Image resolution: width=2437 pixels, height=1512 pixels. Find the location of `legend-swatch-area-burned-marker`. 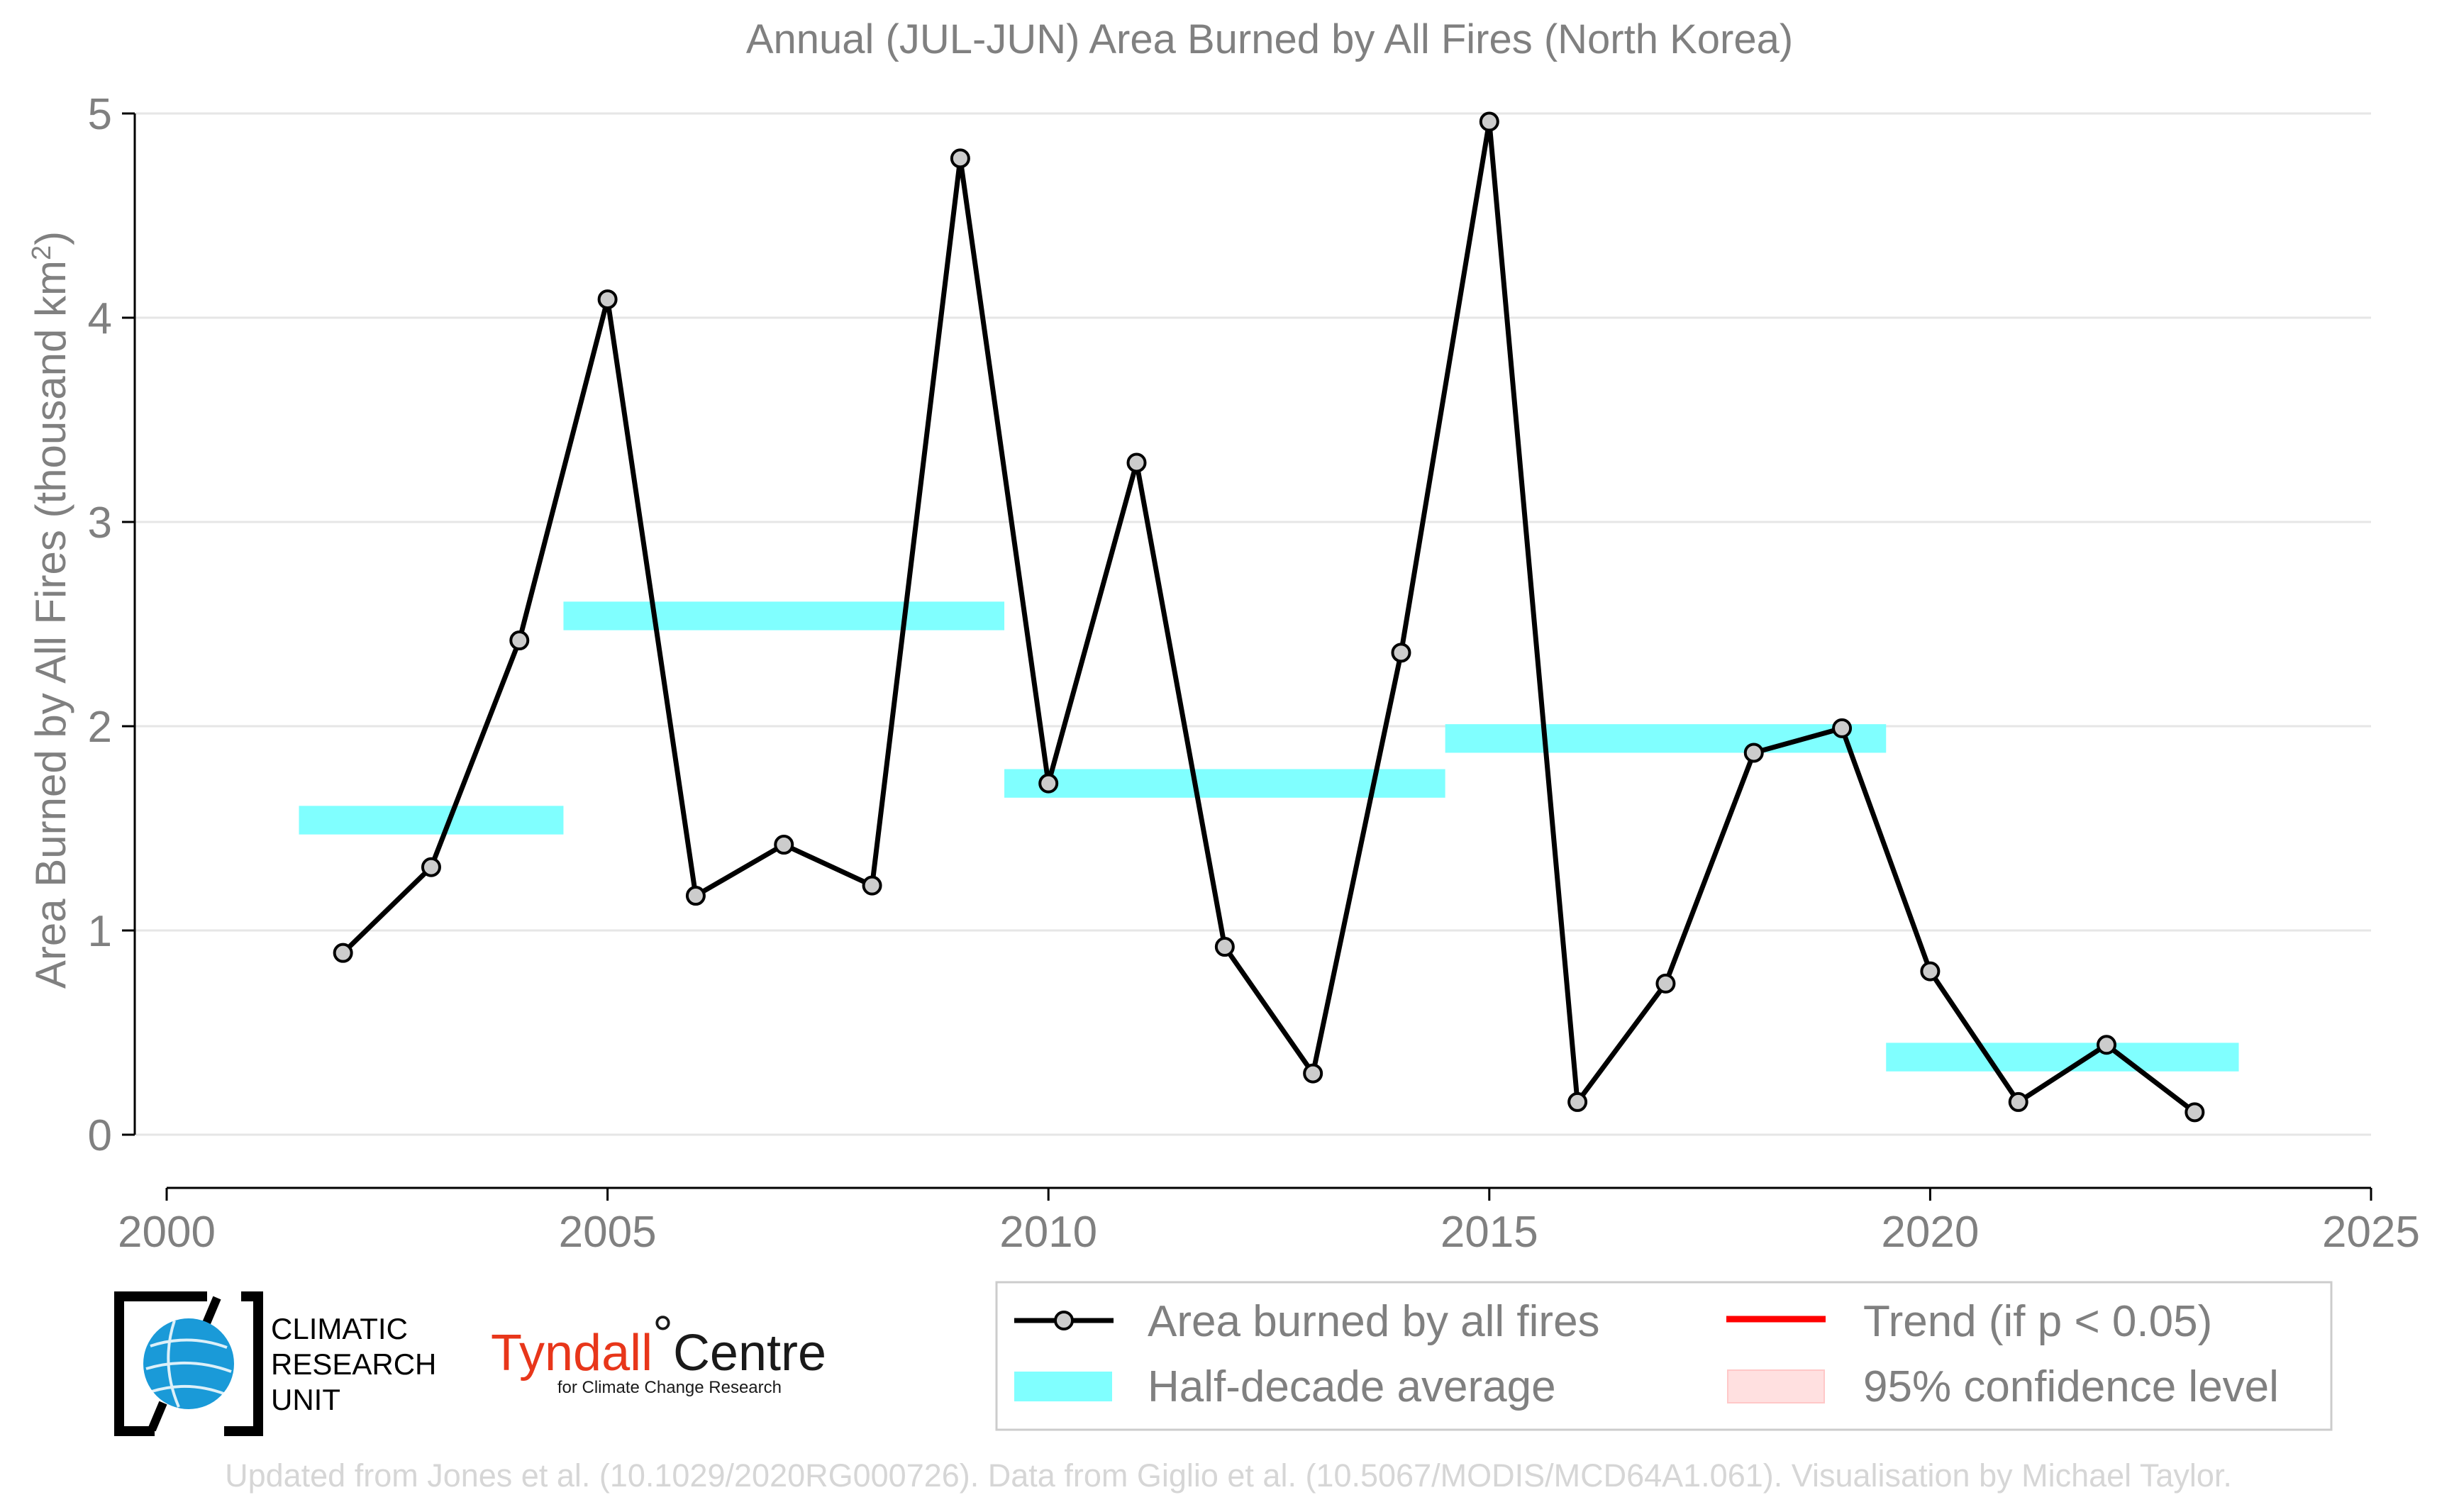

legend-swatch-area-burned-marker is located at coordinates (1063, 1320).